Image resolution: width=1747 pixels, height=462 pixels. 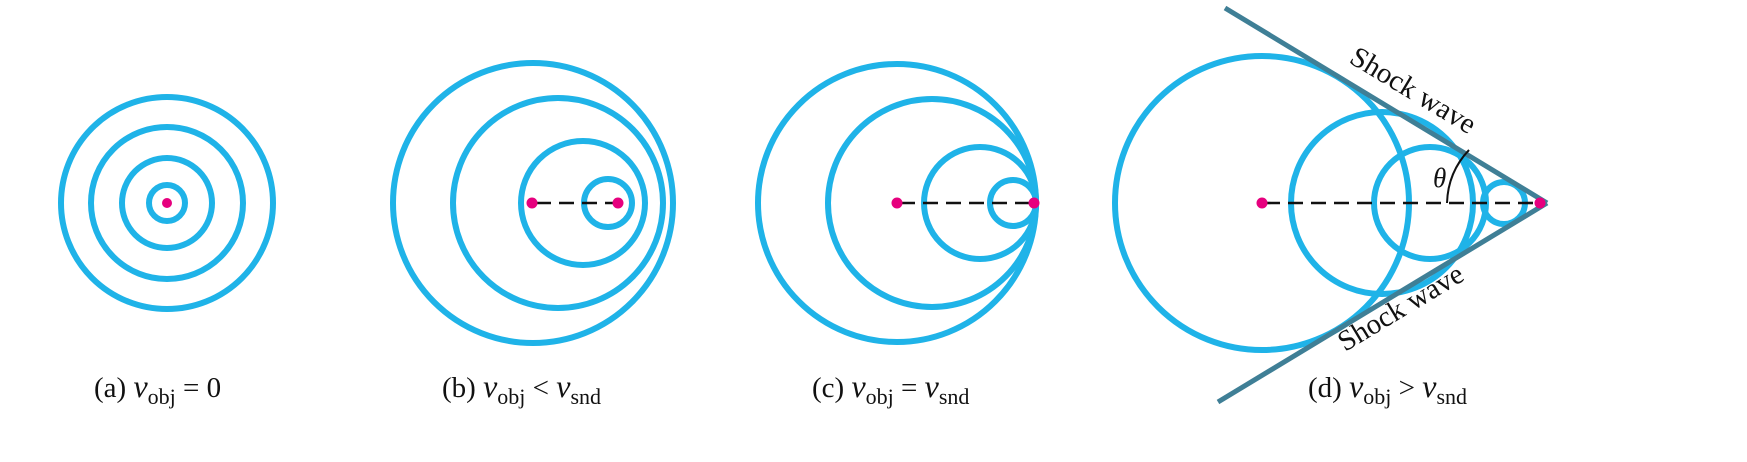 I want to click on caption-d: (d) vobj > vsnd, so click(x=1387, y=388).